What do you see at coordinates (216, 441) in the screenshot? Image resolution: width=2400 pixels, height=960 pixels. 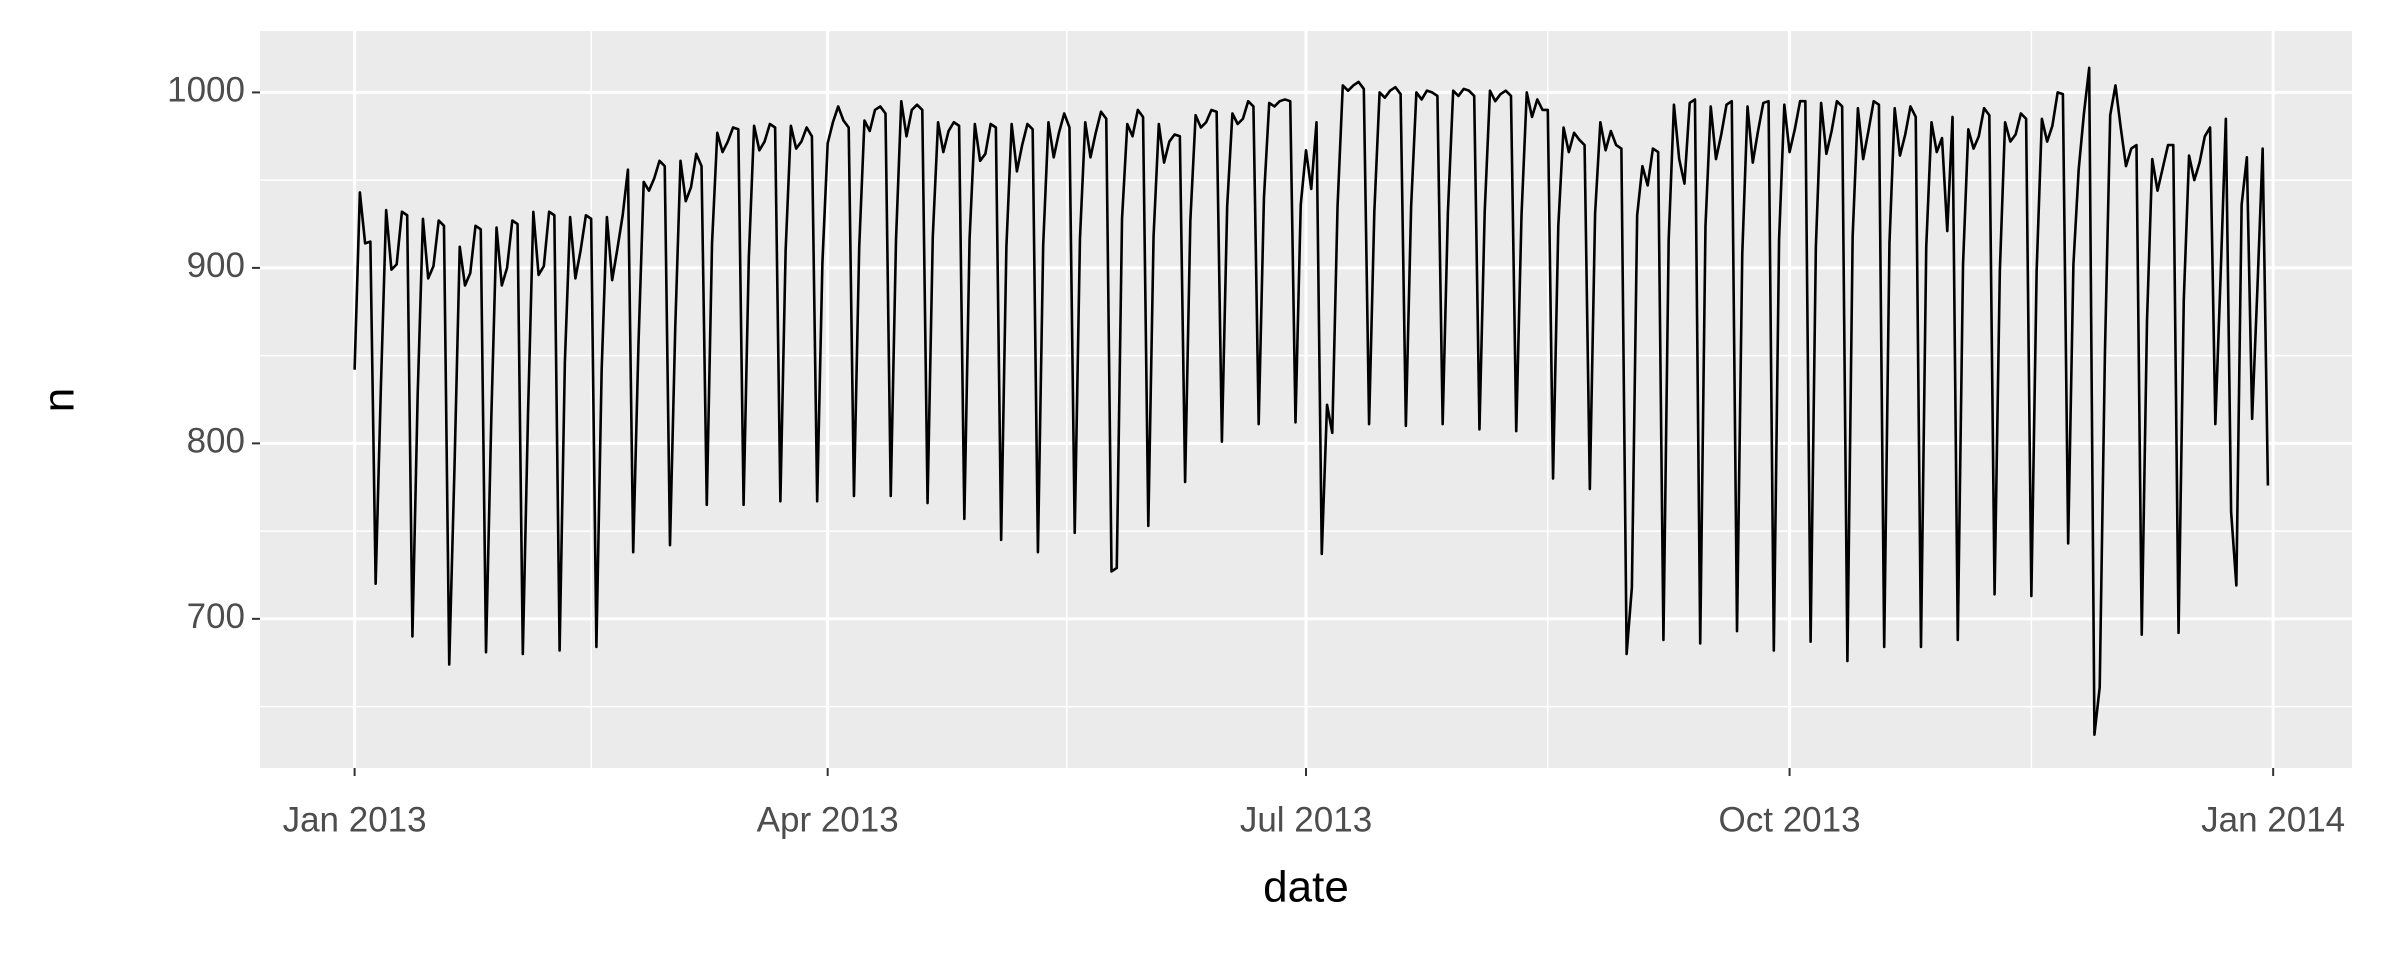 I see `y-tick-label: 800` at bounding box center [216, 441].